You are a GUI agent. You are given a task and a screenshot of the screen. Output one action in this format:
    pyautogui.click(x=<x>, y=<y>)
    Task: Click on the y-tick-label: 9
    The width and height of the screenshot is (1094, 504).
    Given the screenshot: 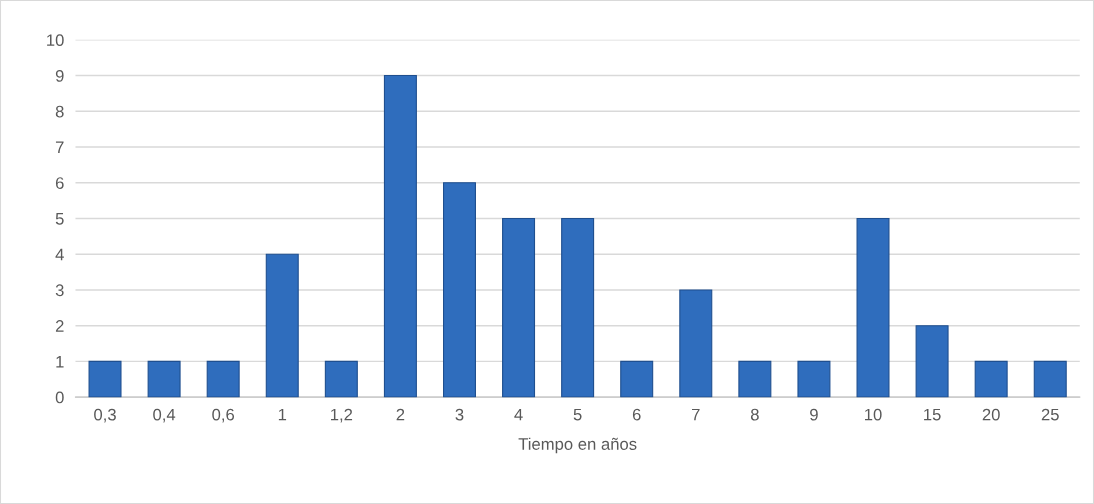 What is the action you would take?
    pyautogui.click(x=59, y=75)
    